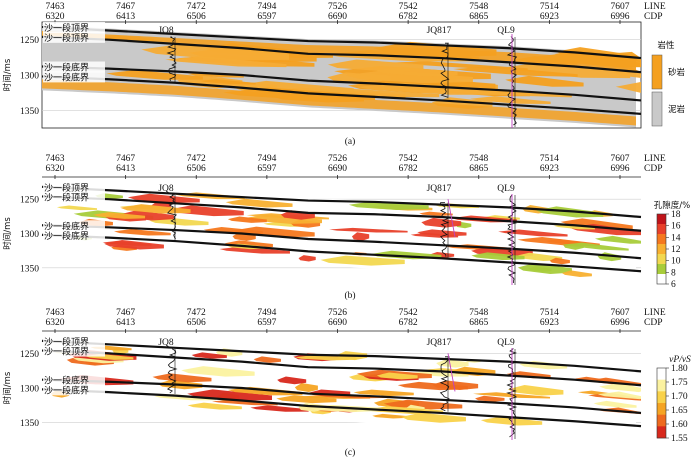 The width and height of the screenshot is (700, 460). Describe the element at coordinates (666, 45) in the screenshot. I see `legend-title: 岩性` at that location.